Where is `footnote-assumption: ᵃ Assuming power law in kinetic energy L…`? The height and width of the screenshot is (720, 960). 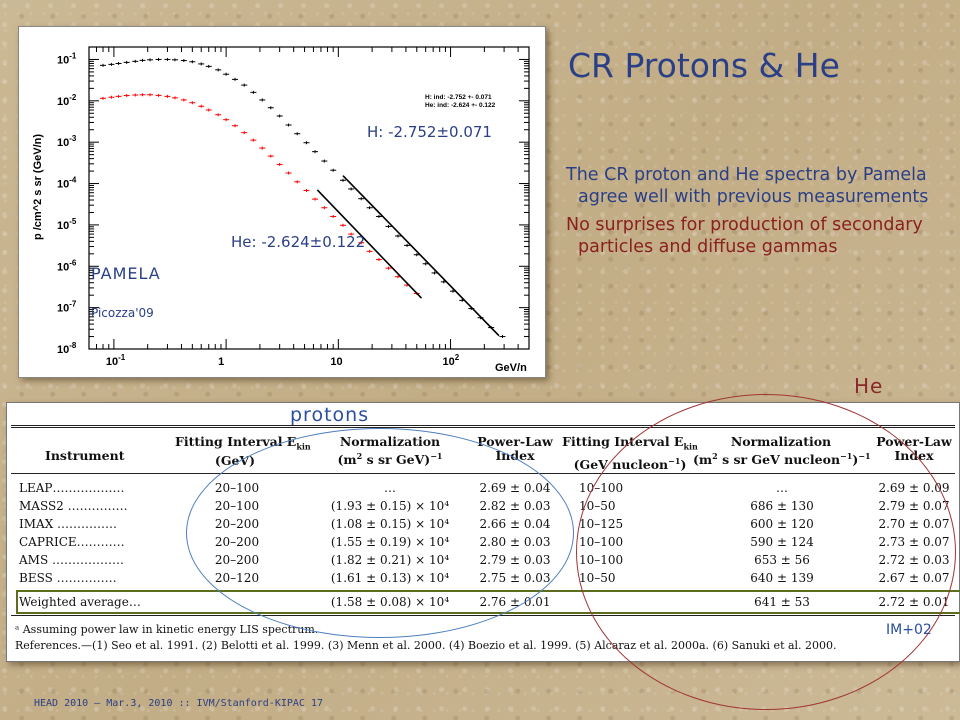
footnote-assumption: ᵃ Assuming power law in kinetic energy L… is located at coordinates (167, 629).